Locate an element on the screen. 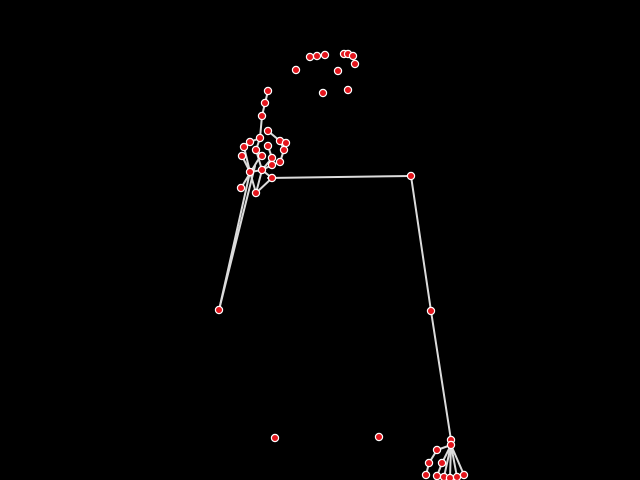 The width and height of the screenshot is (640, 480). keypoint-left-hip is located at coordinates (275, 438).